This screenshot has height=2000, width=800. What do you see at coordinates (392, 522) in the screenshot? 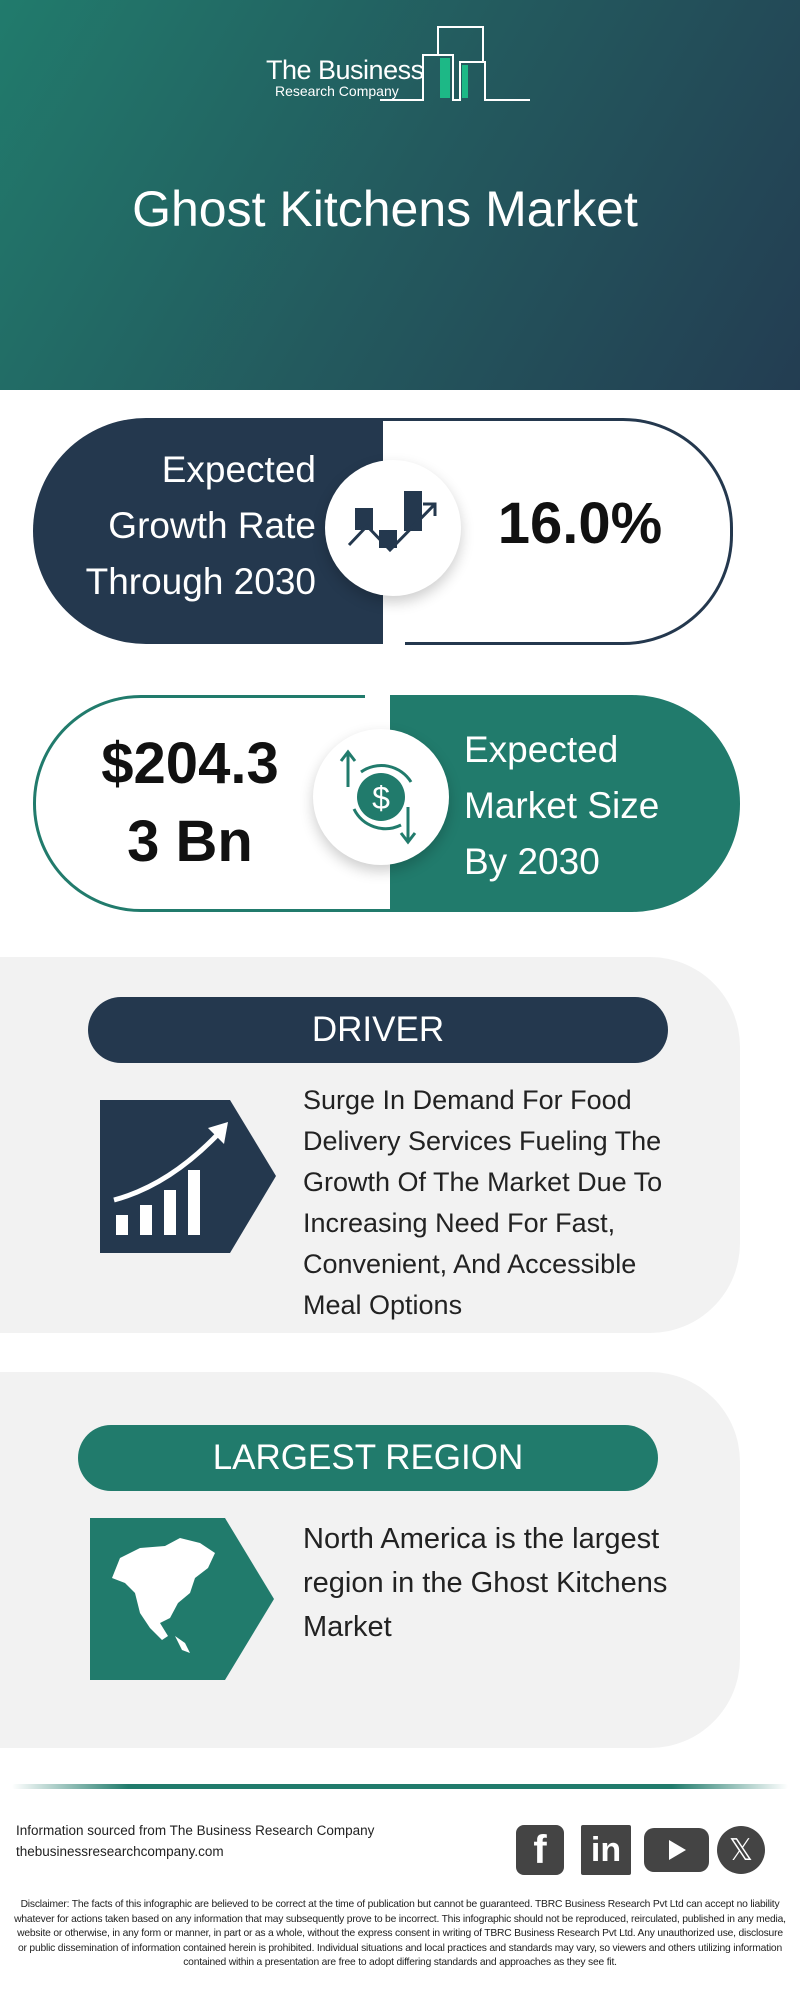
I see `growth-chart-icon` at bounding box center [392, 522].